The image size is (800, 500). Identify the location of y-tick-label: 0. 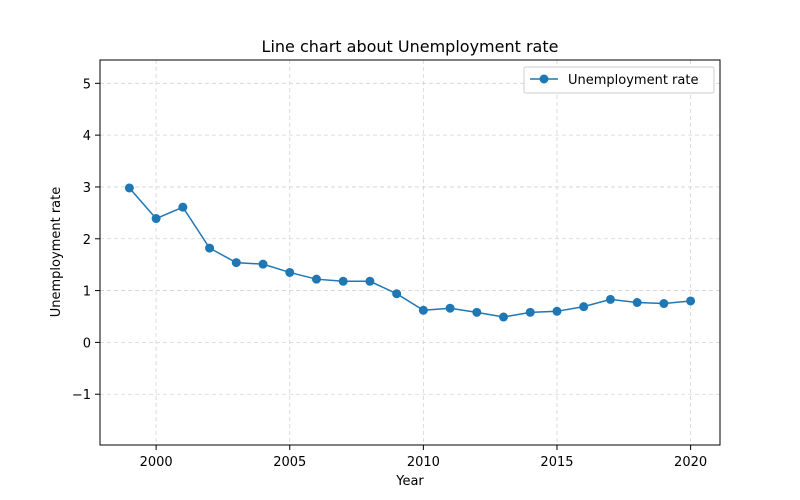
(87, 343).